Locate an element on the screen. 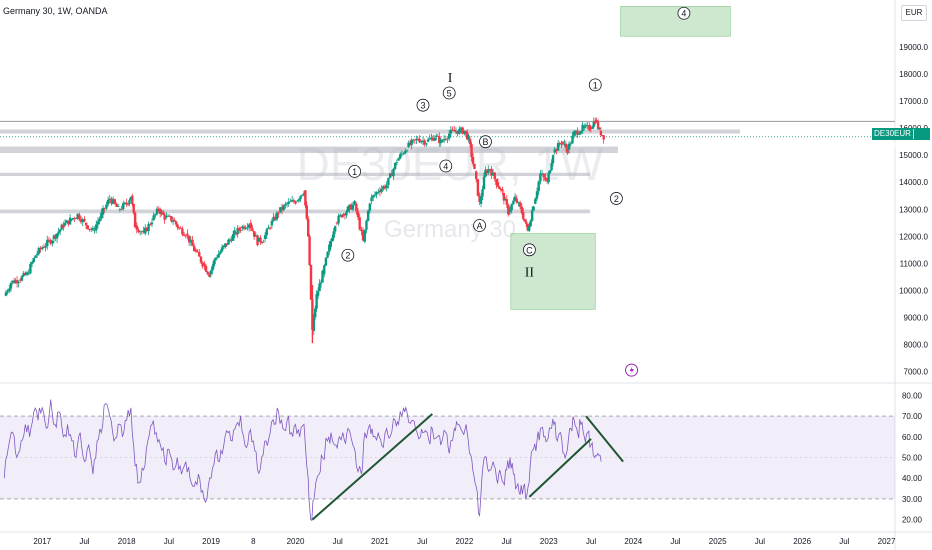 The height and width of the screenshot is (550, 932). wave-label-text: B is located at coordinates (485, 142).